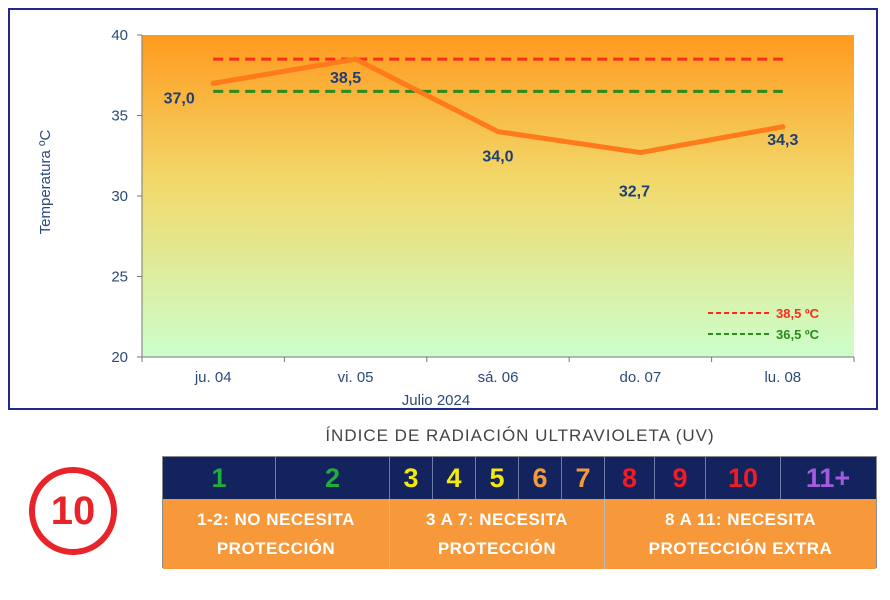  What do you see at coordinates (634, 192) in the screenshot?
I see `data-label: 32,7` at bounding box center [634, 192].